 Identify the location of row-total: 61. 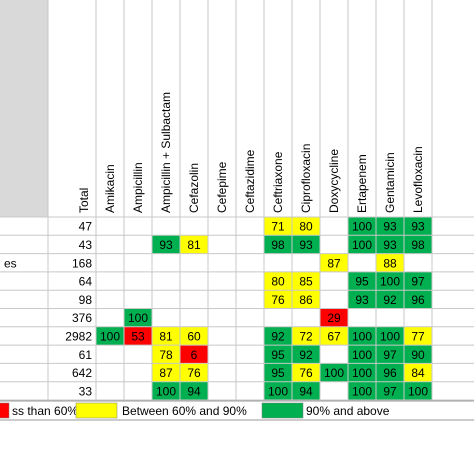
(86, 355).